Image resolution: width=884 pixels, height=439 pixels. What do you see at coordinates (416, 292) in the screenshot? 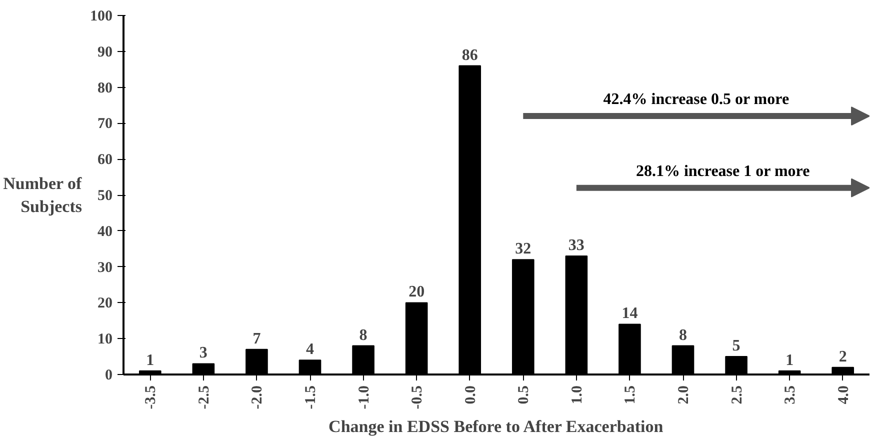
I see `data-label: 20` at bounding box center [416, 292].